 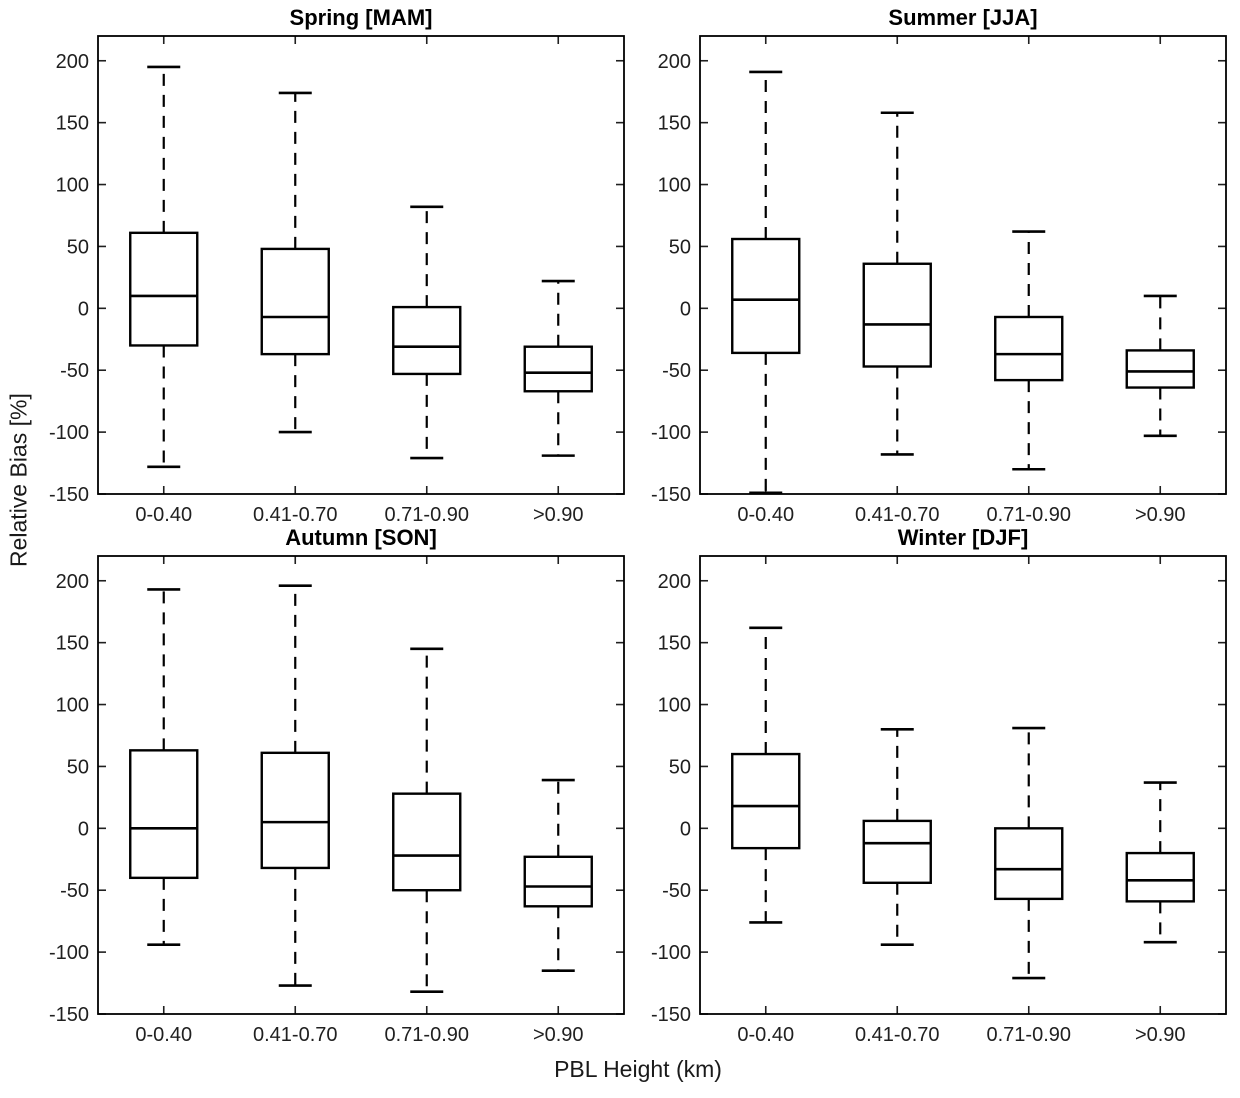 I want to click on panel-title-summer: Summer [JJA], so click(x=963, y=17).